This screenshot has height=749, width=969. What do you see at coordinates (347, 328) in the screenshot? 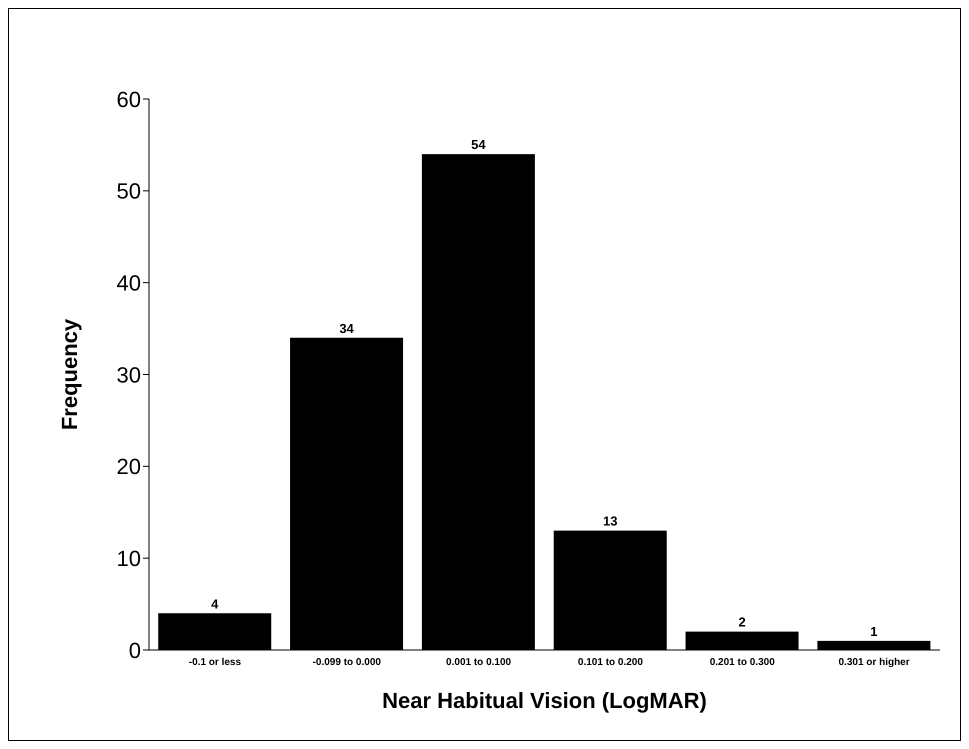
I see `data-label: 34` at bounding box center [347, 328].